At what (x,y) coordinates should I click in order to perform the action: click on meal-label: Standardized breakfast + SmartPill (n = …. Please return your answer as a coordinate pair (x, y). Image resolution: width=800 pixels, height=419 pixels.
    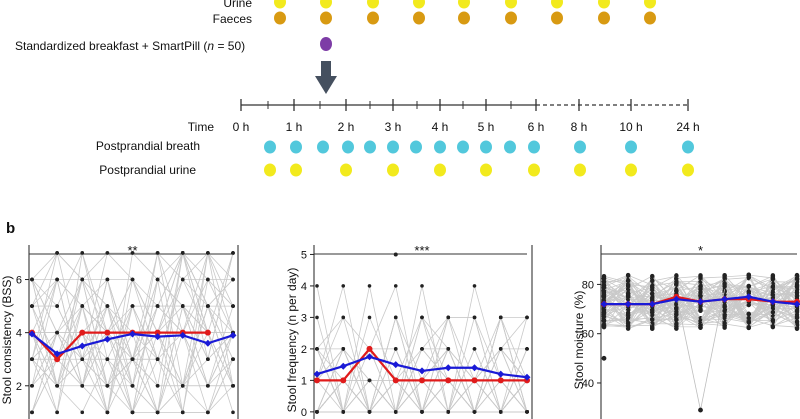
    Looking at the image, I should click on (130, 46).